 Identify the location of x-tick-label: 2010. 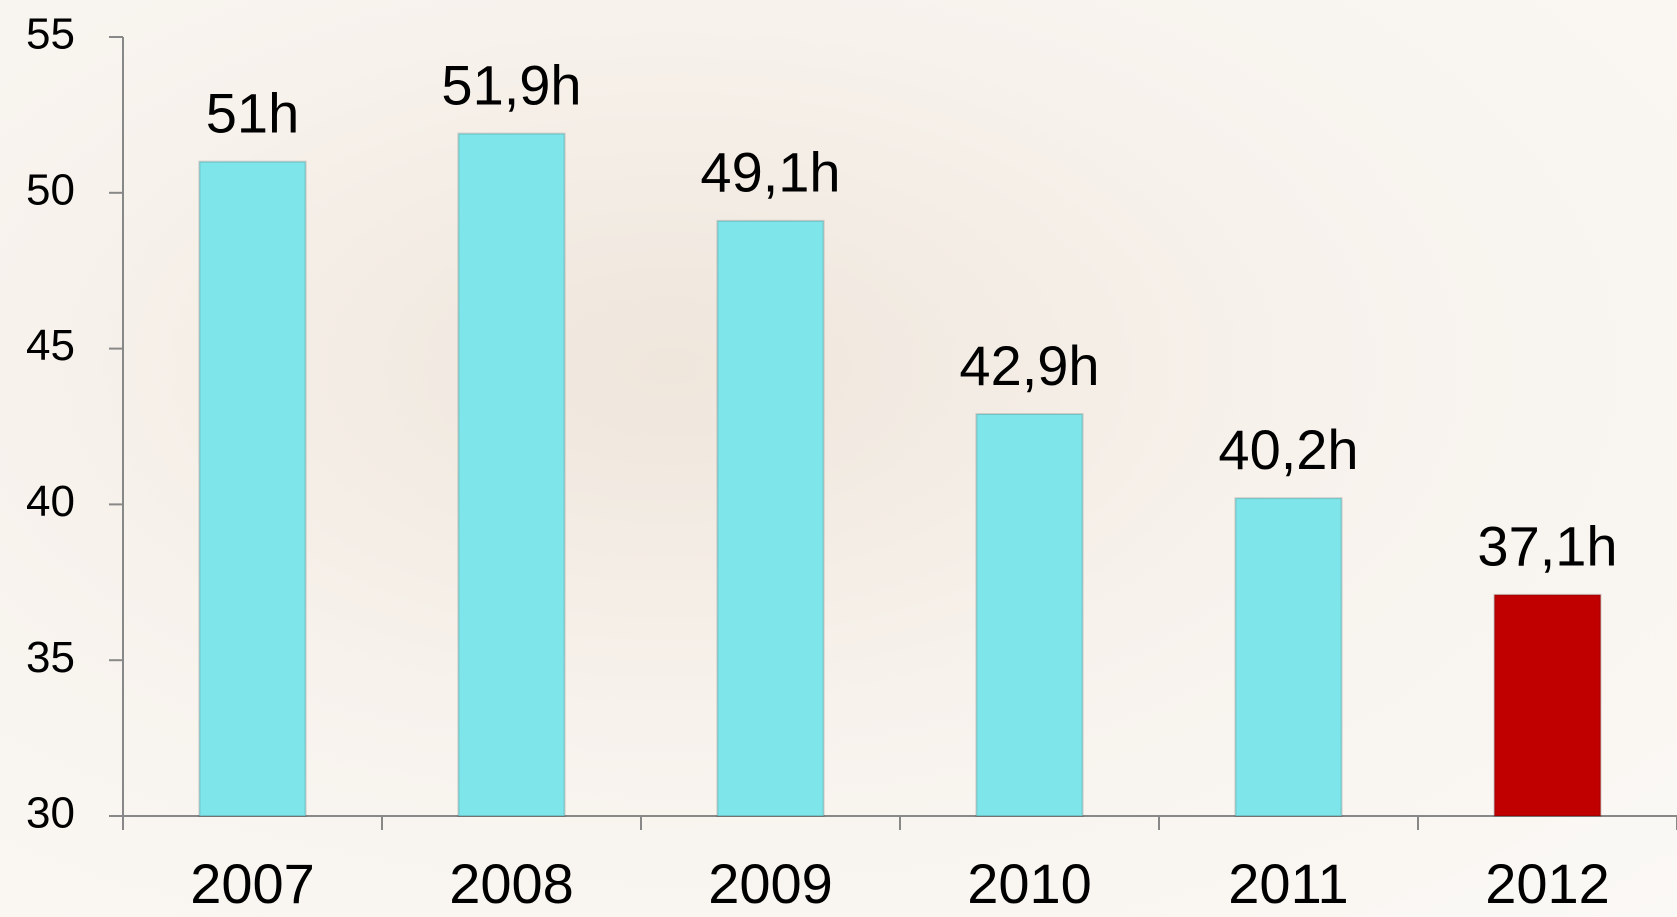
(1029, 883).